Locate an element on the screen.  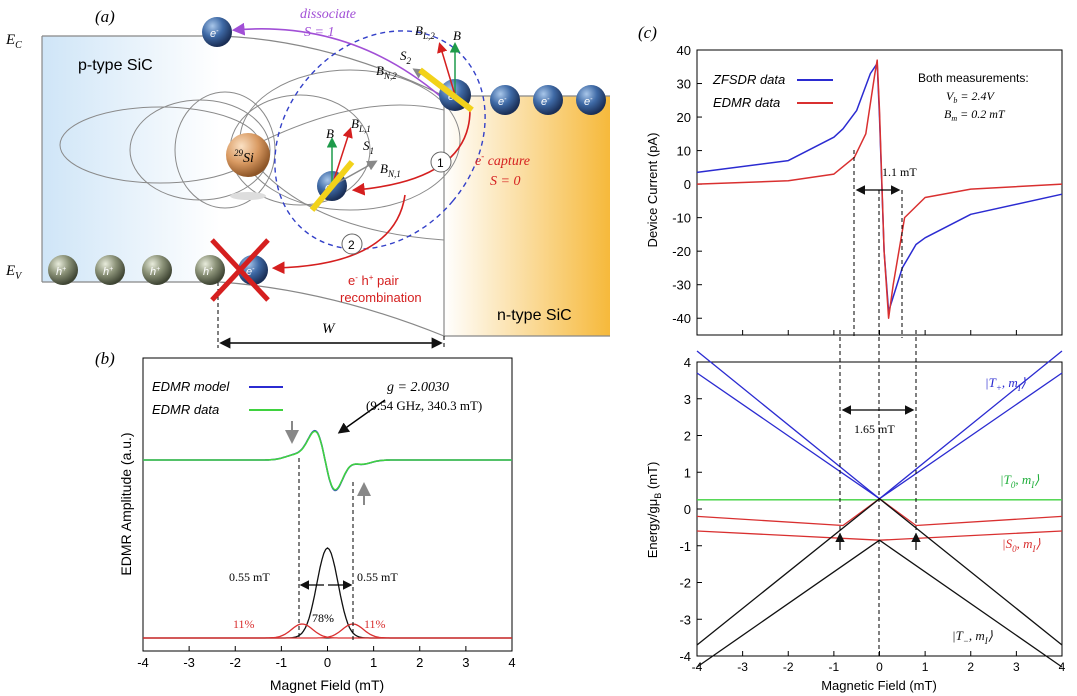
panel-b-ticks: -4 -3 -2 -1 0 1 2 3 4 is located at coordinates (326, 658).